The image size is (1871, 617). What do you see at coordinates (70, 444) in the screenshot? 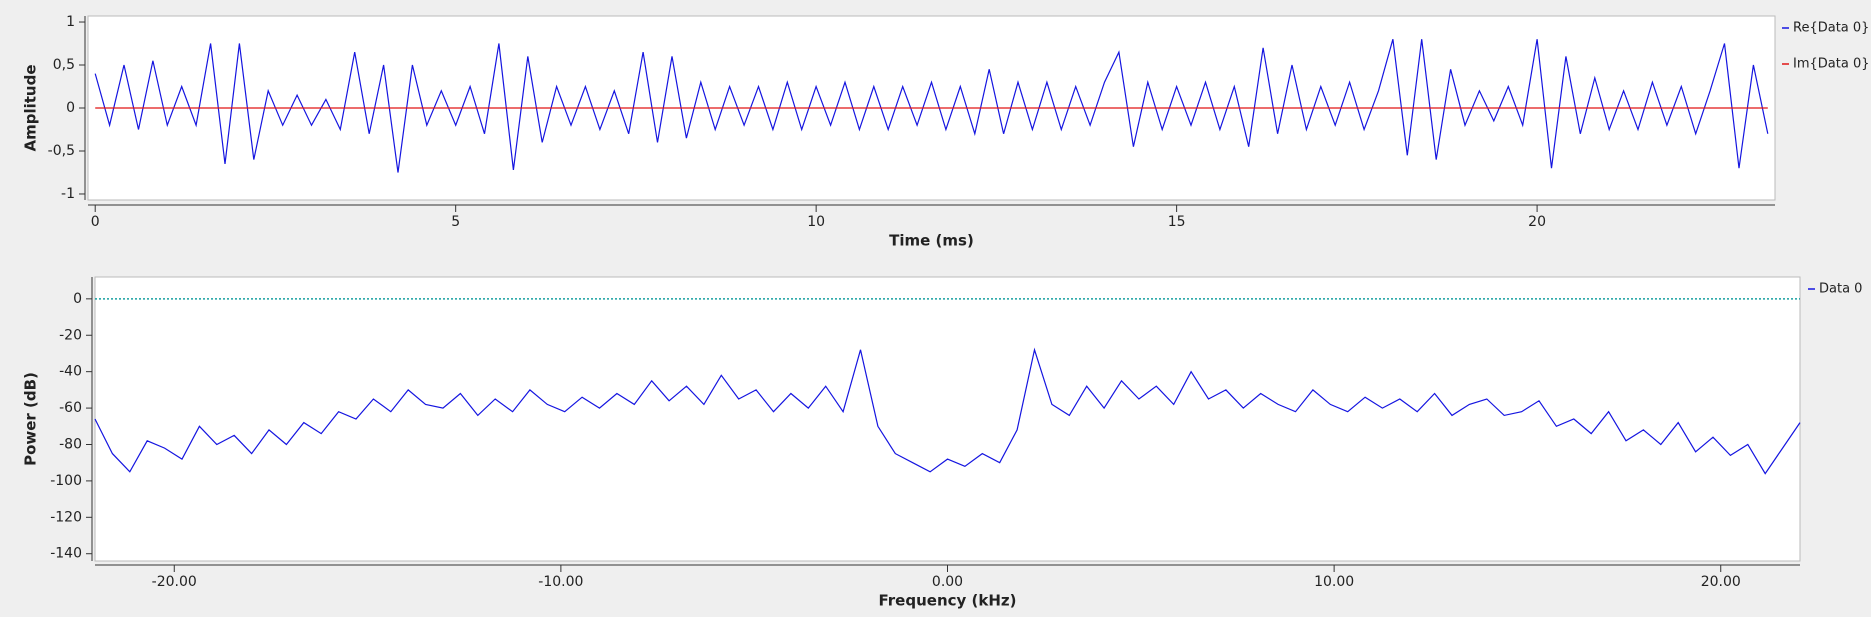
I see `y-tick-label: -80` at bounding box center [70, 444].